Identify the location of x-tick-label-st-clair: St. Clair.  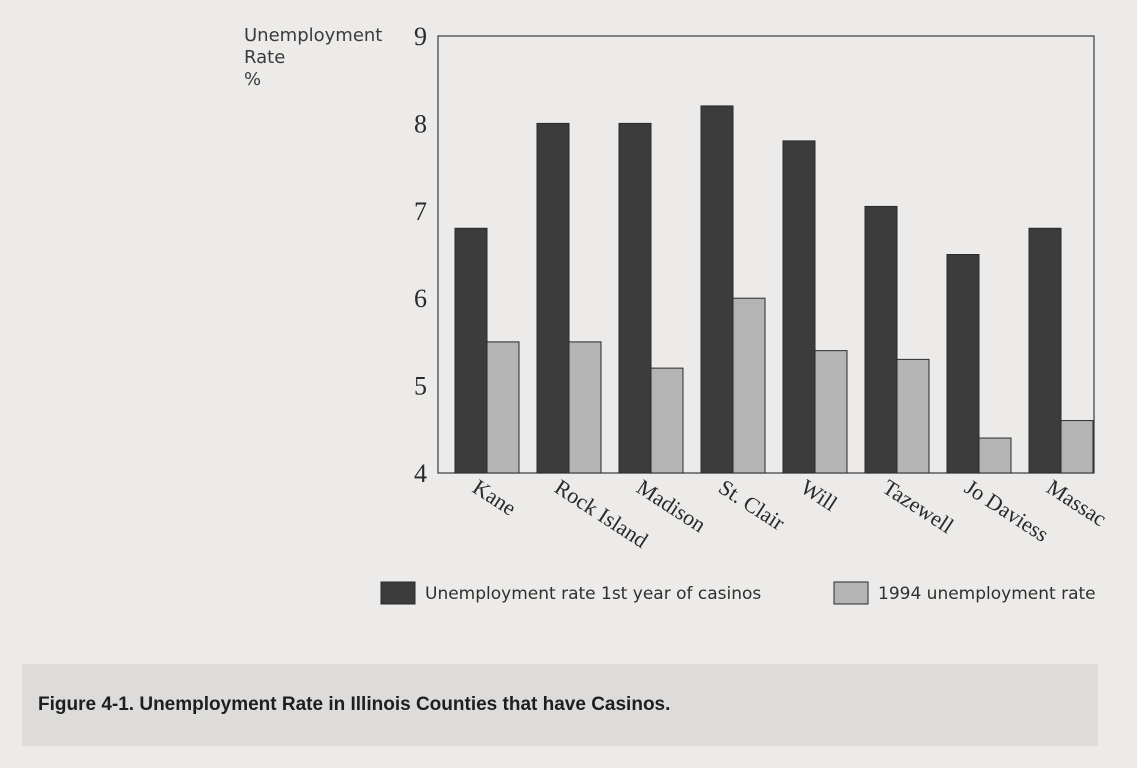
(752, 504).